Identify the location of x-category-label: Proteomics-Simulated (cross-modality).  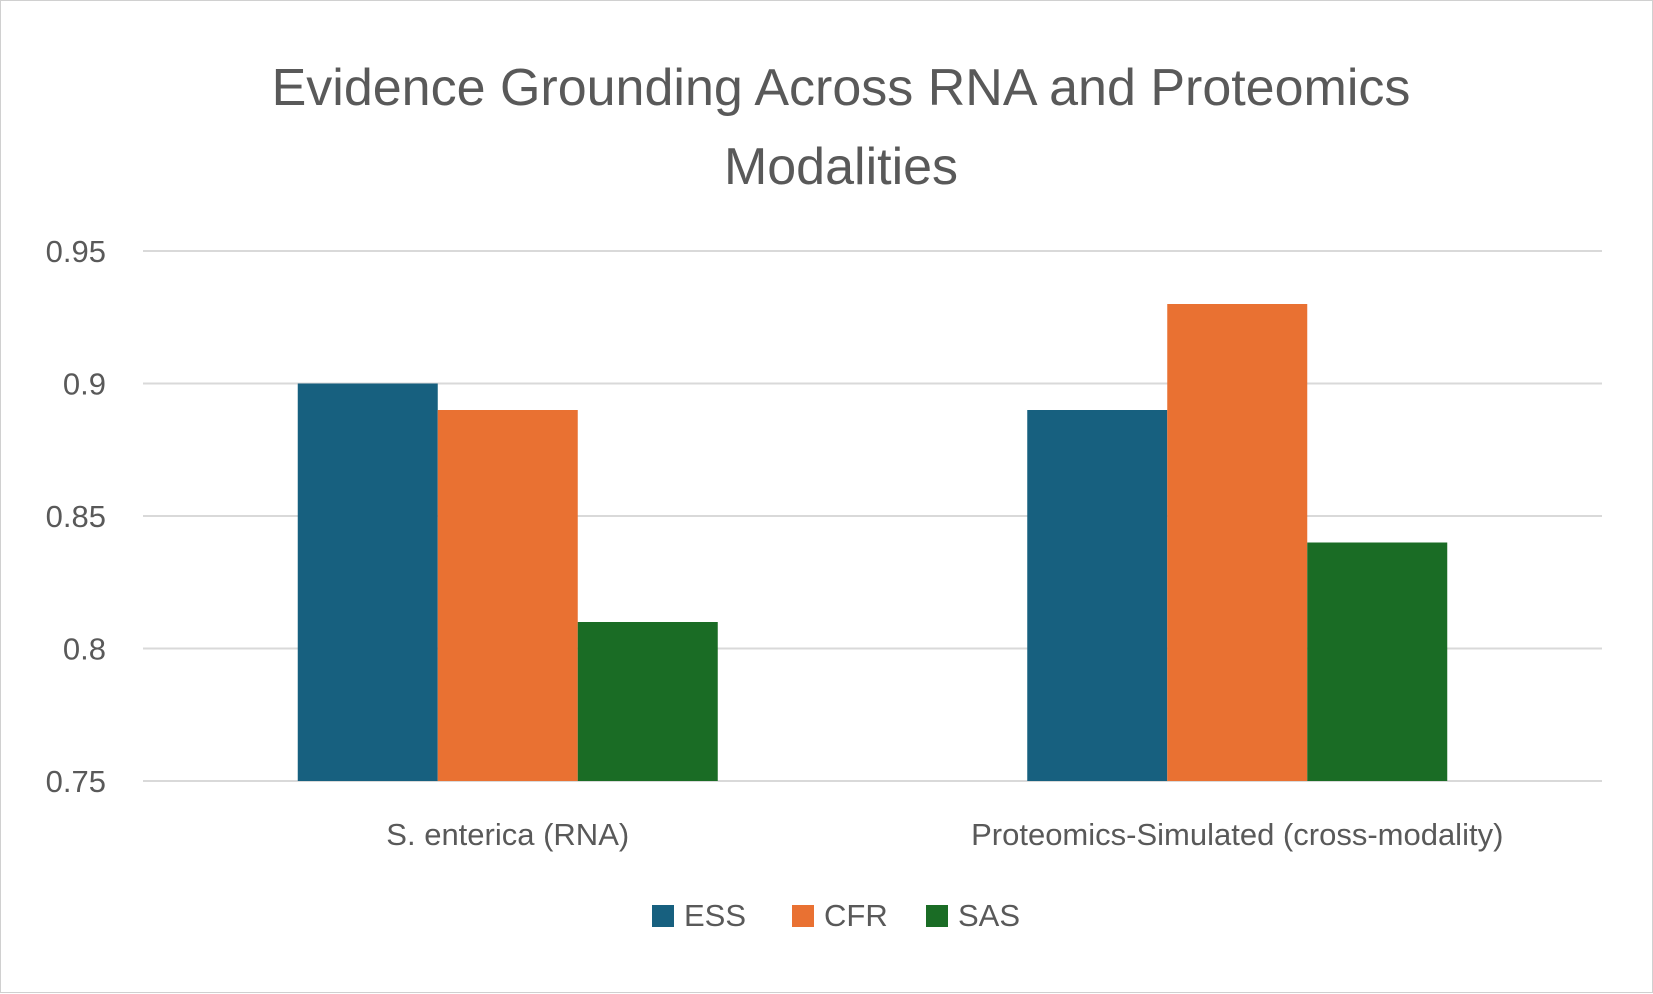
(1237, 834).